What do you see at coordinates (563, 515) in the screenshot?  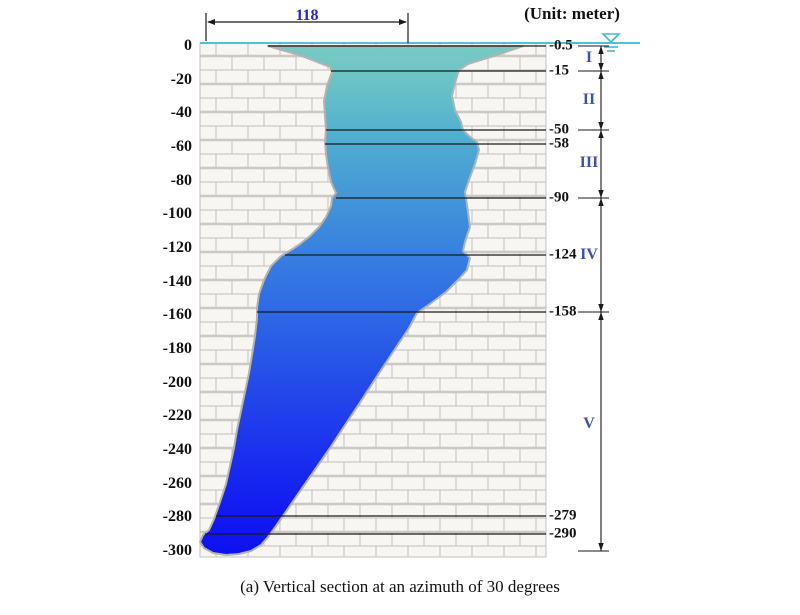 I see `depth-marker-label: -279` at bounding box center [563, 515].